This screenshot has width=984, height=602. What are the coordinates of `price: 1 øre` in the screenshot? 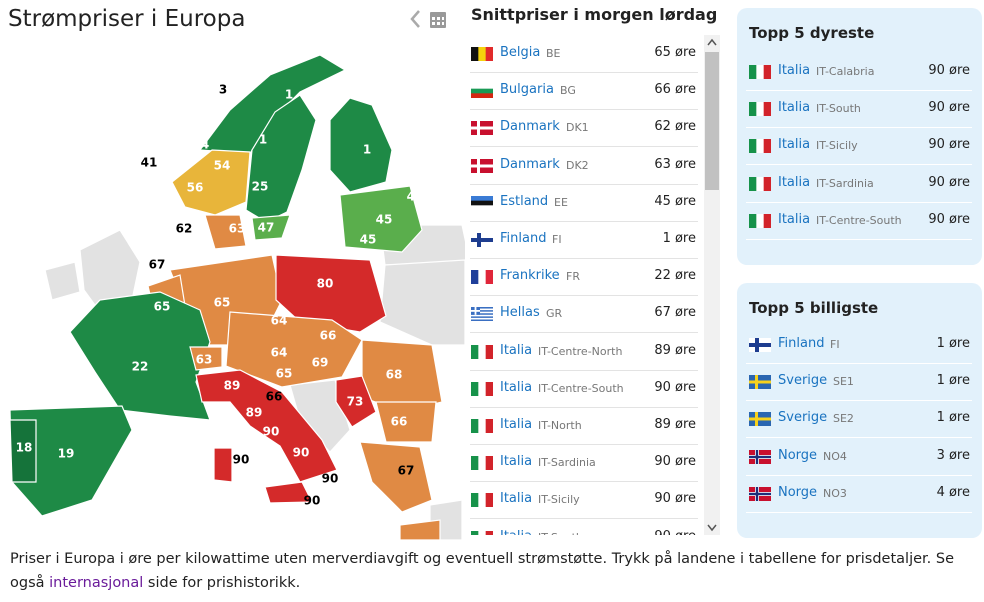 It's located at (953, 381).